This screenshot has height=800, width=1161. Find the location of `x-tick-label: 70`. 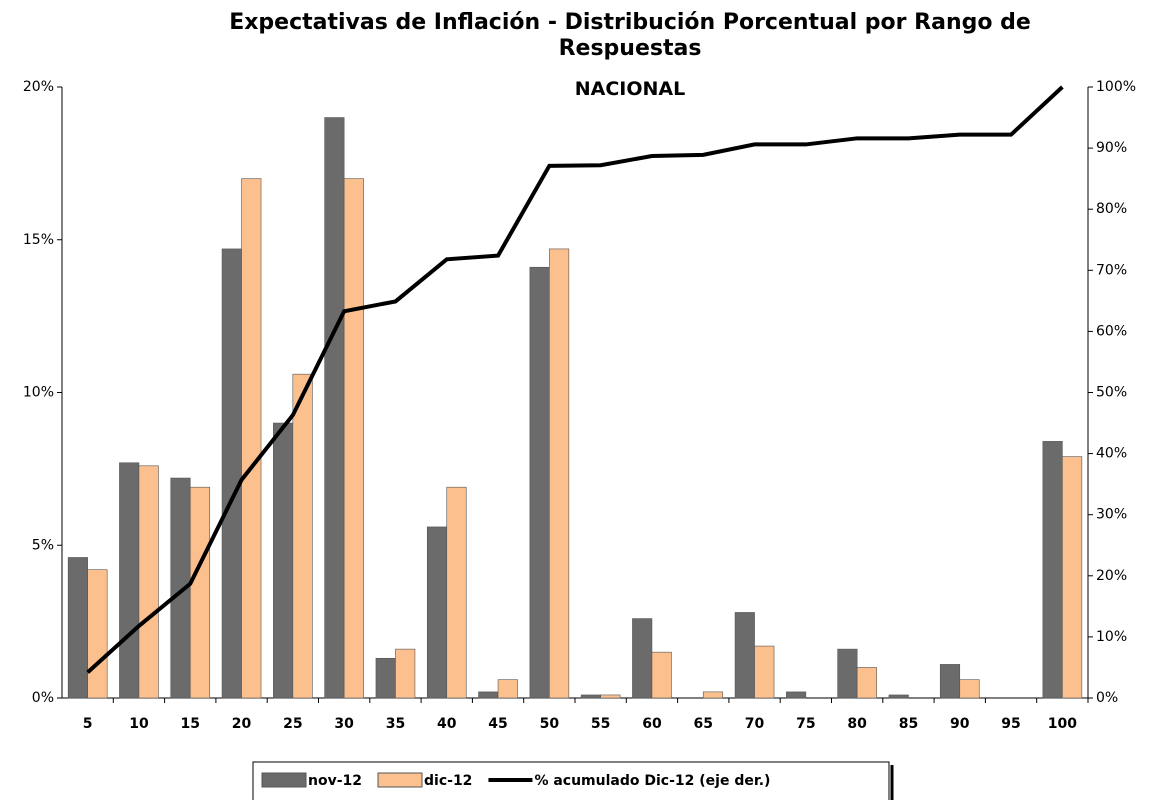

x-tick-label: 70 is located at coordinates (755, 724).